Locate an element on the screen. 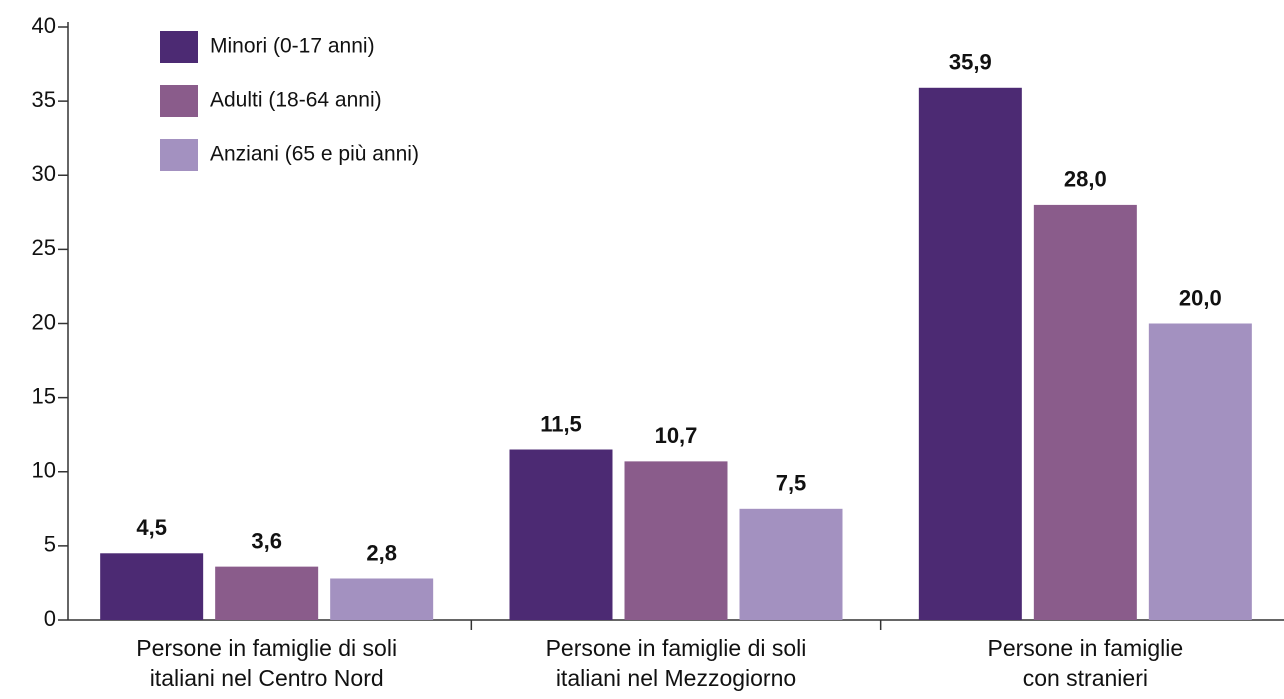  legend-label: Anziani (65 e più anni) is located at coordinates (314, 154).